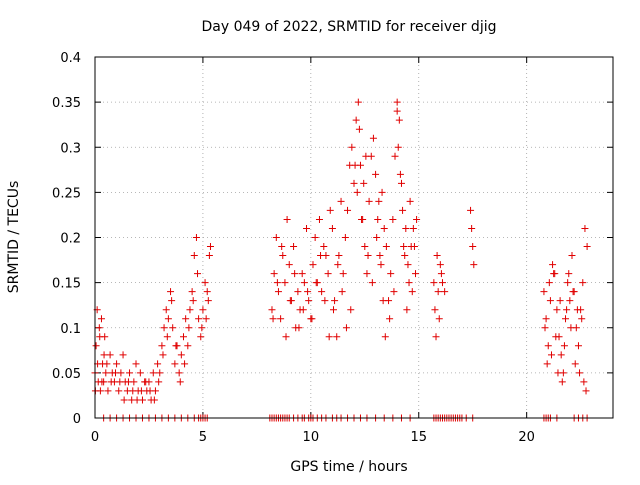 This screenshot has width=640, height=485. Describe the element at coordinates (348, 467) in the screenshot. I see `x-axis-label: GPS time / hours` at that location.